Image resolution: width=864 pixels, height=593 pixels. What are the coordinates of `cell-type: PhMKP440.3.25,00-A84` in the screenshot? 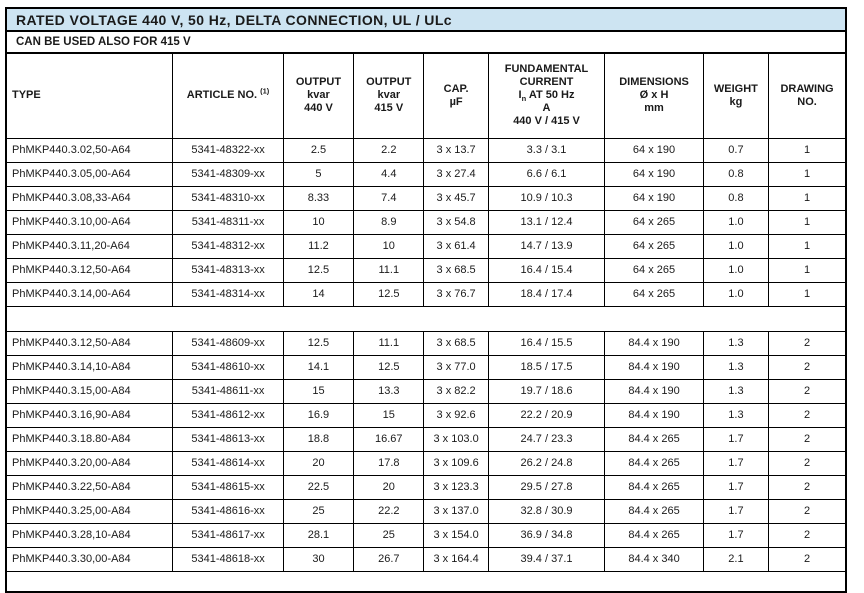 It's located at (90, 511).